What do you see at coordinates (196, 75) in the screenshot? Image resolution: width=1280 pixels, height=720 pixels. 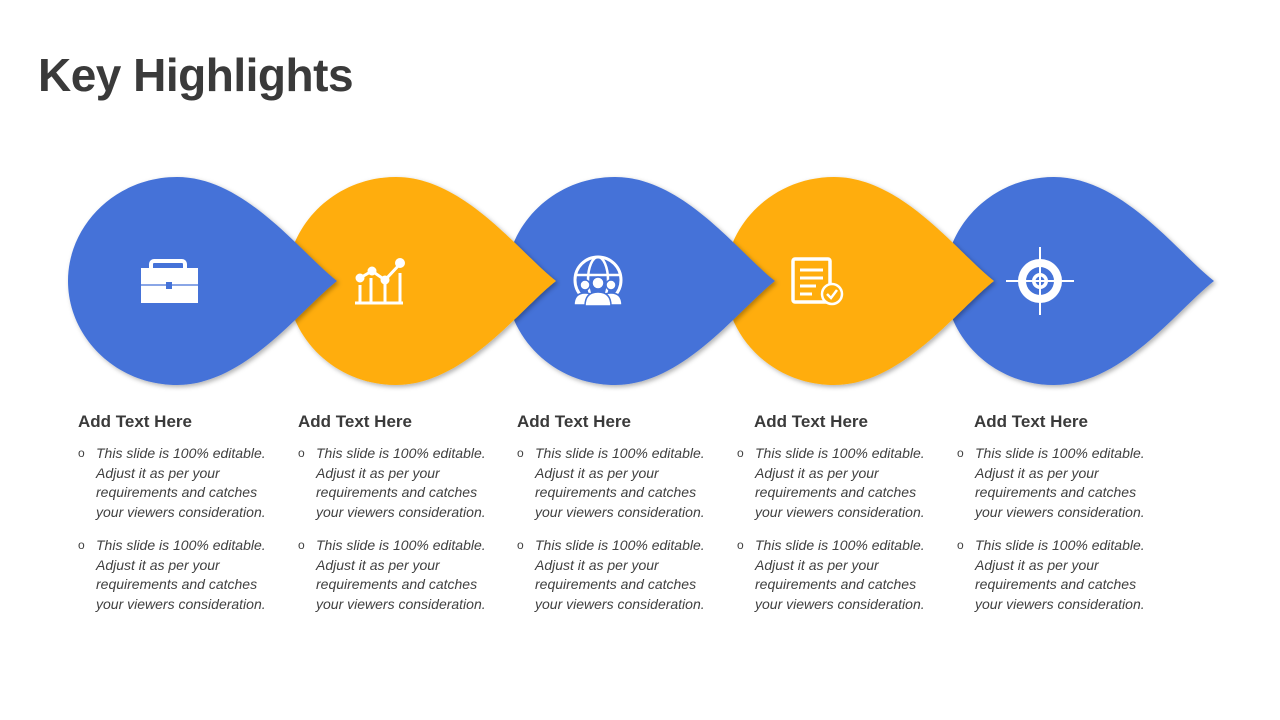 I see `page-title: Key Highlights` at bounding box center [196, 75].